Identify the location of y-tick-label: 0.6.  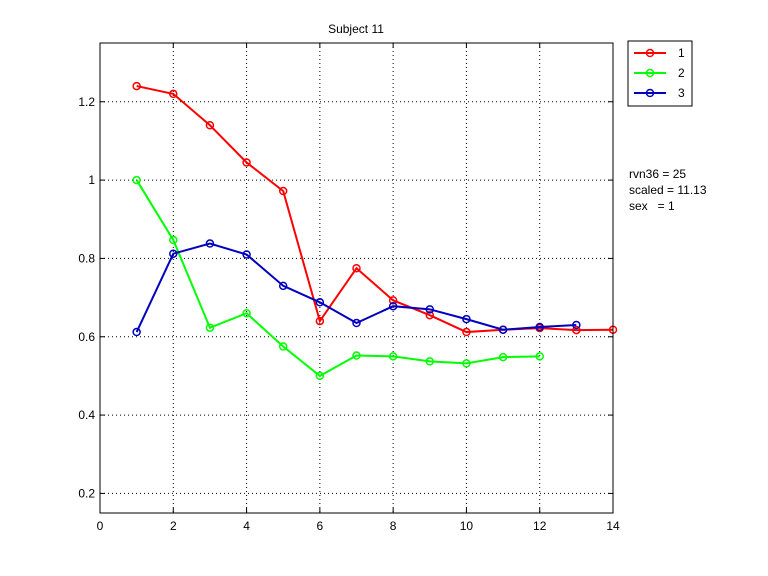
(86, 337).